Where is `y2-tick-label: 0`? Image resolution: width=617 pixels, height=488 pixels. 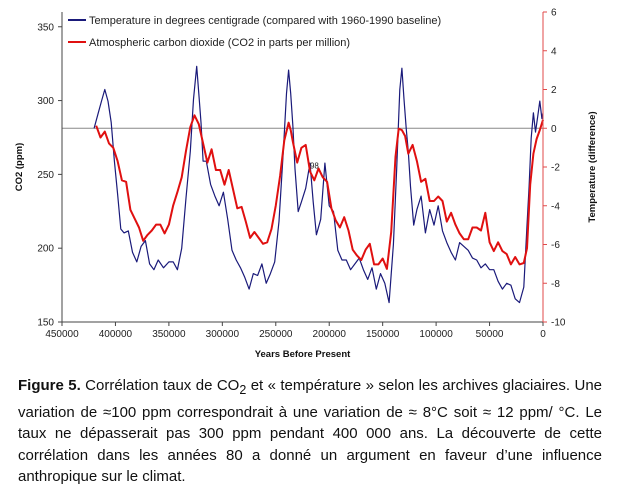
y2-tick-label: 0 is located at coordinates (554, 129).